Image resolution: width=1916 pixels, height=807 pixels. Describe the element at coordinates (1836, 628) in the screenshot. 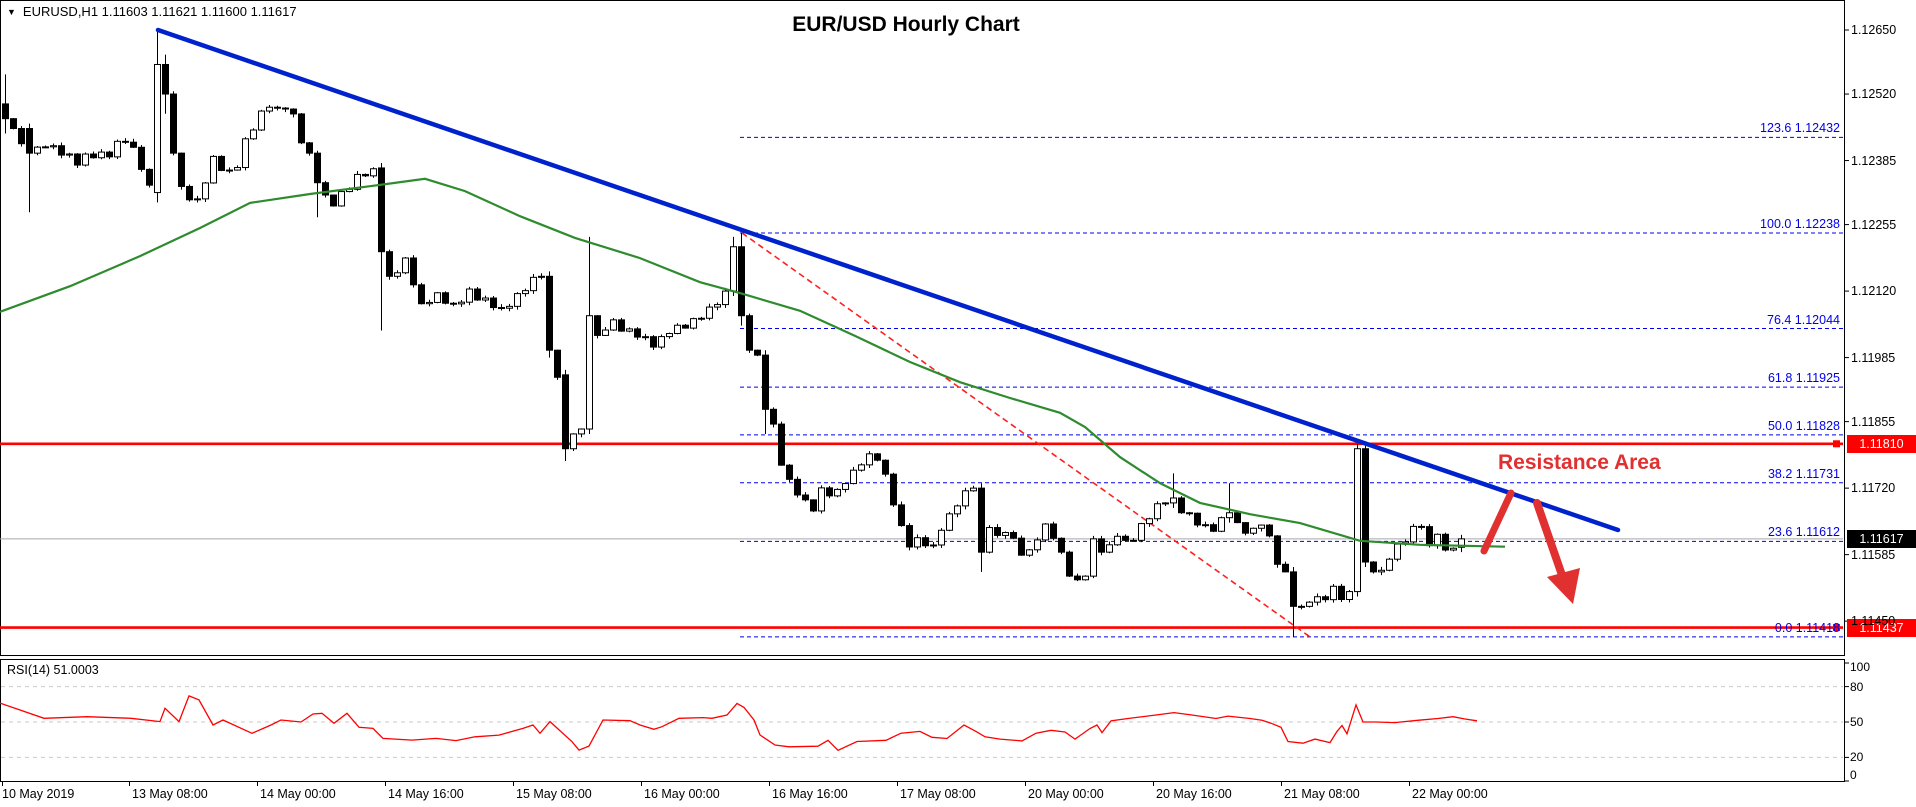

I see `line-end-marker` at that location.